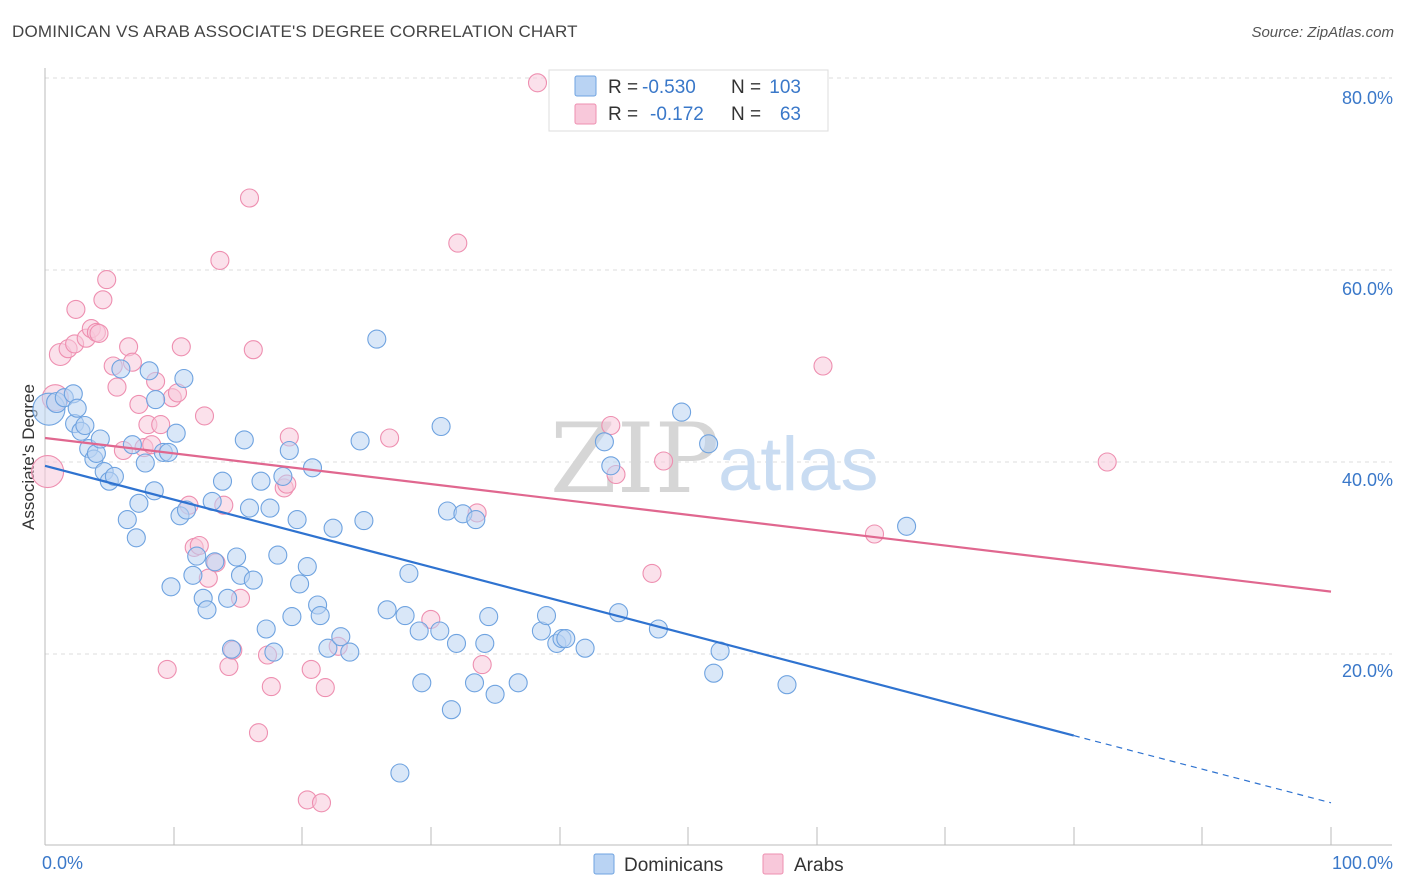 The image size is (1406, 892). What do you see at coordinates (790, 114) in the screenshot?
I see `legend-n-value-arab: 63` at bounding box center [790, 114].